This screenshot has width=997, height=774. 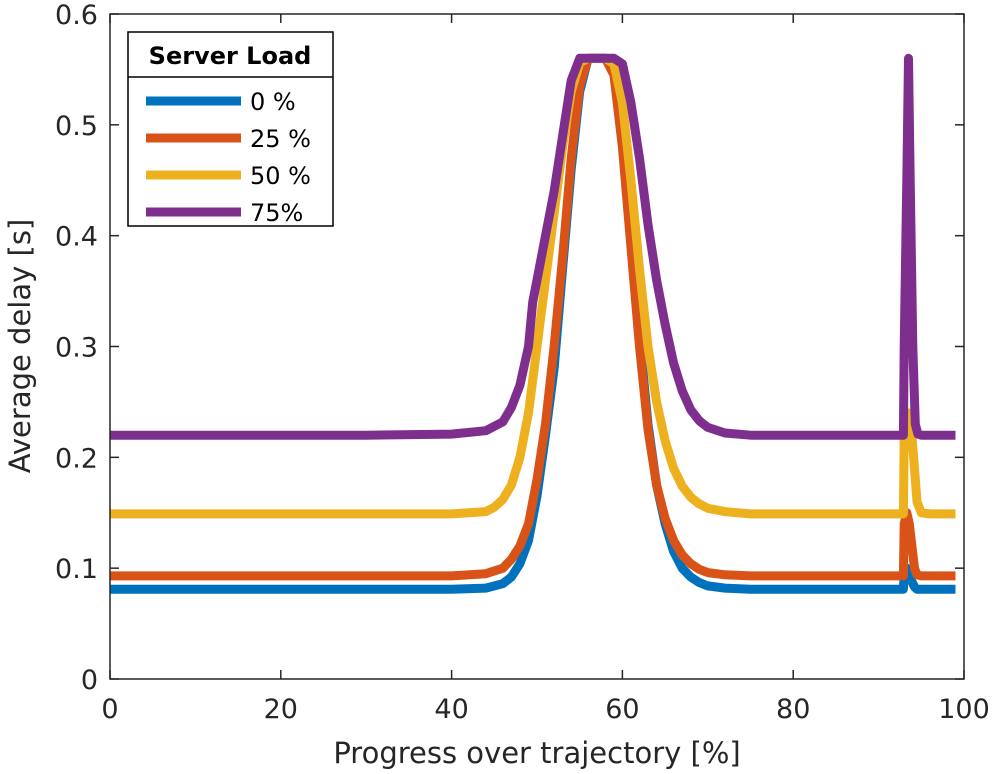 What do you see at coordinates (280, 139) in the screenshot?
I see `legend-label-1: 25 %` at bounding box center [280, 139].